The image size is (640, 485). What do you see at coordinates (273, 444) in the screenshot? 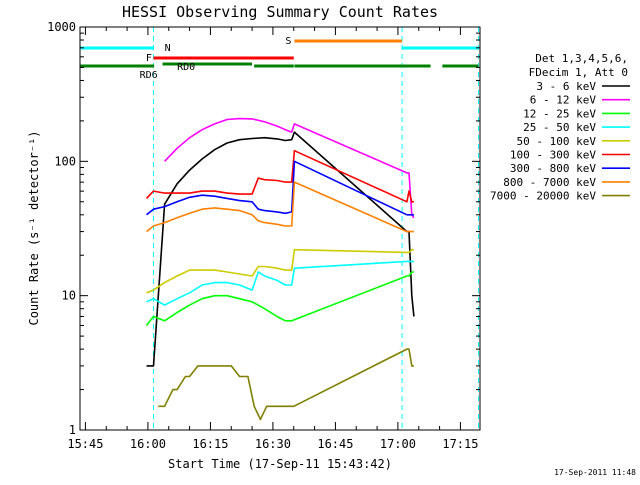
I see `x-tick-label-4: 16:30` at bounding box center [273, 444].